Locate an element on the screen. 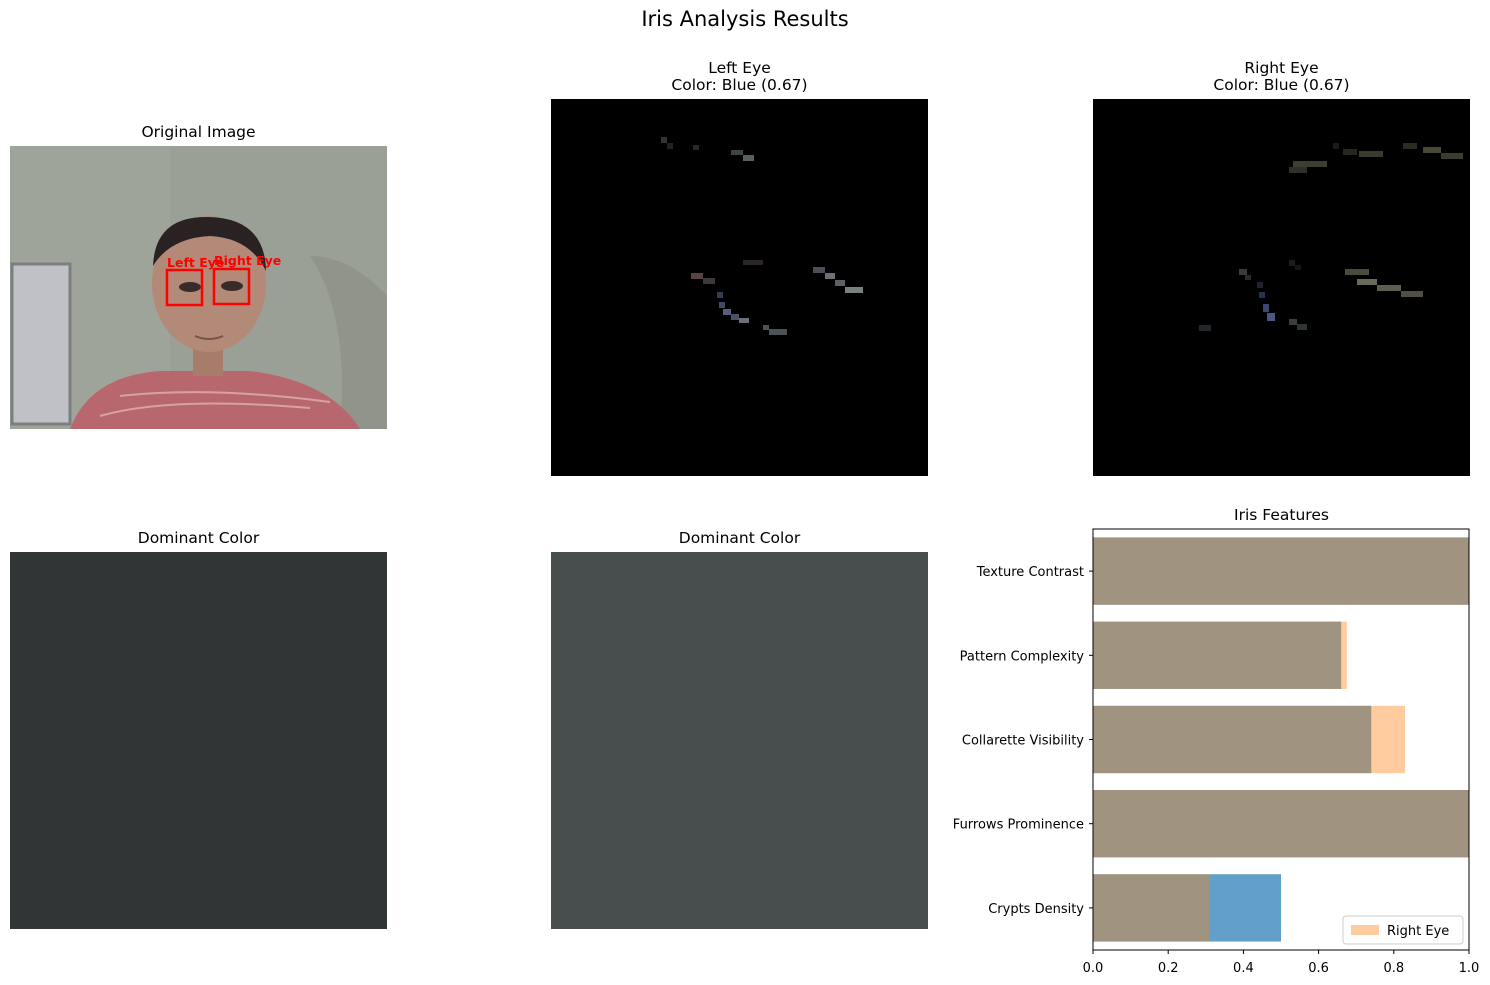 Image resolution: width=1490 pixels, height=985 pixels. y-tick-label-4: Texture Contrast is located at coordinates (1030, 572).